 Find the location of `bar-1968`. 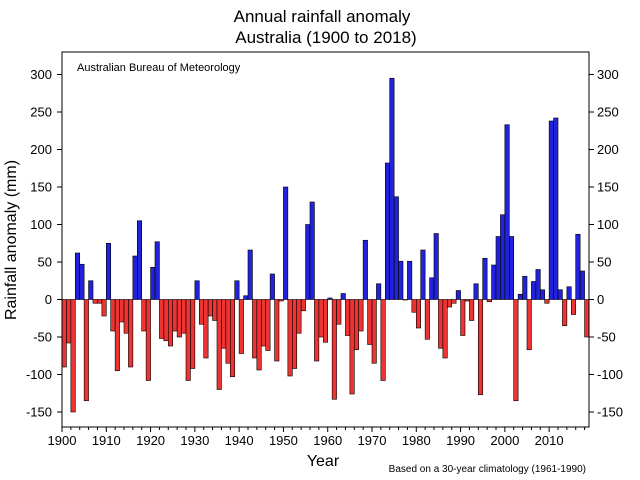

bar-1968 is located at coordinates (365, 269).